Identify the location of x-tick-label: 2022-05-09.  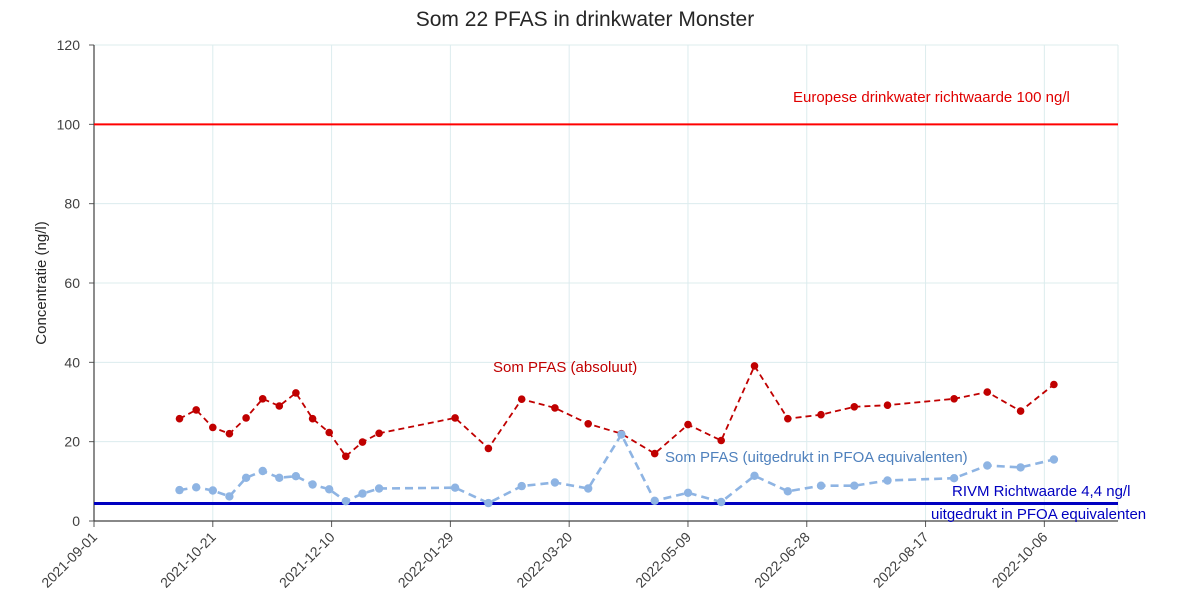
(663, 560).